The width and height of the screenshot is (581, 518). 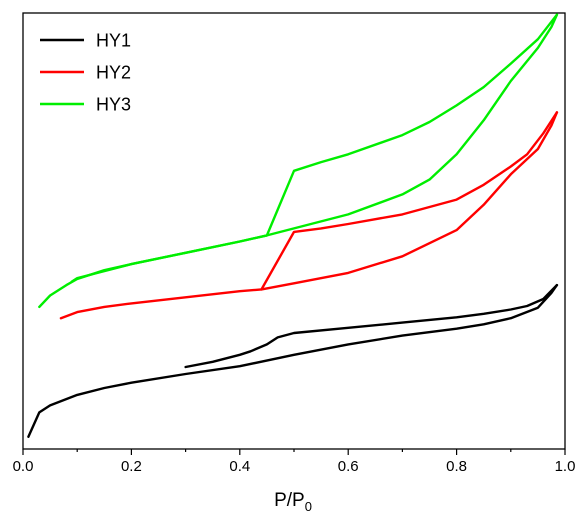 I want to click on x-tick-label: 0.6, so click(x=348, y=466).